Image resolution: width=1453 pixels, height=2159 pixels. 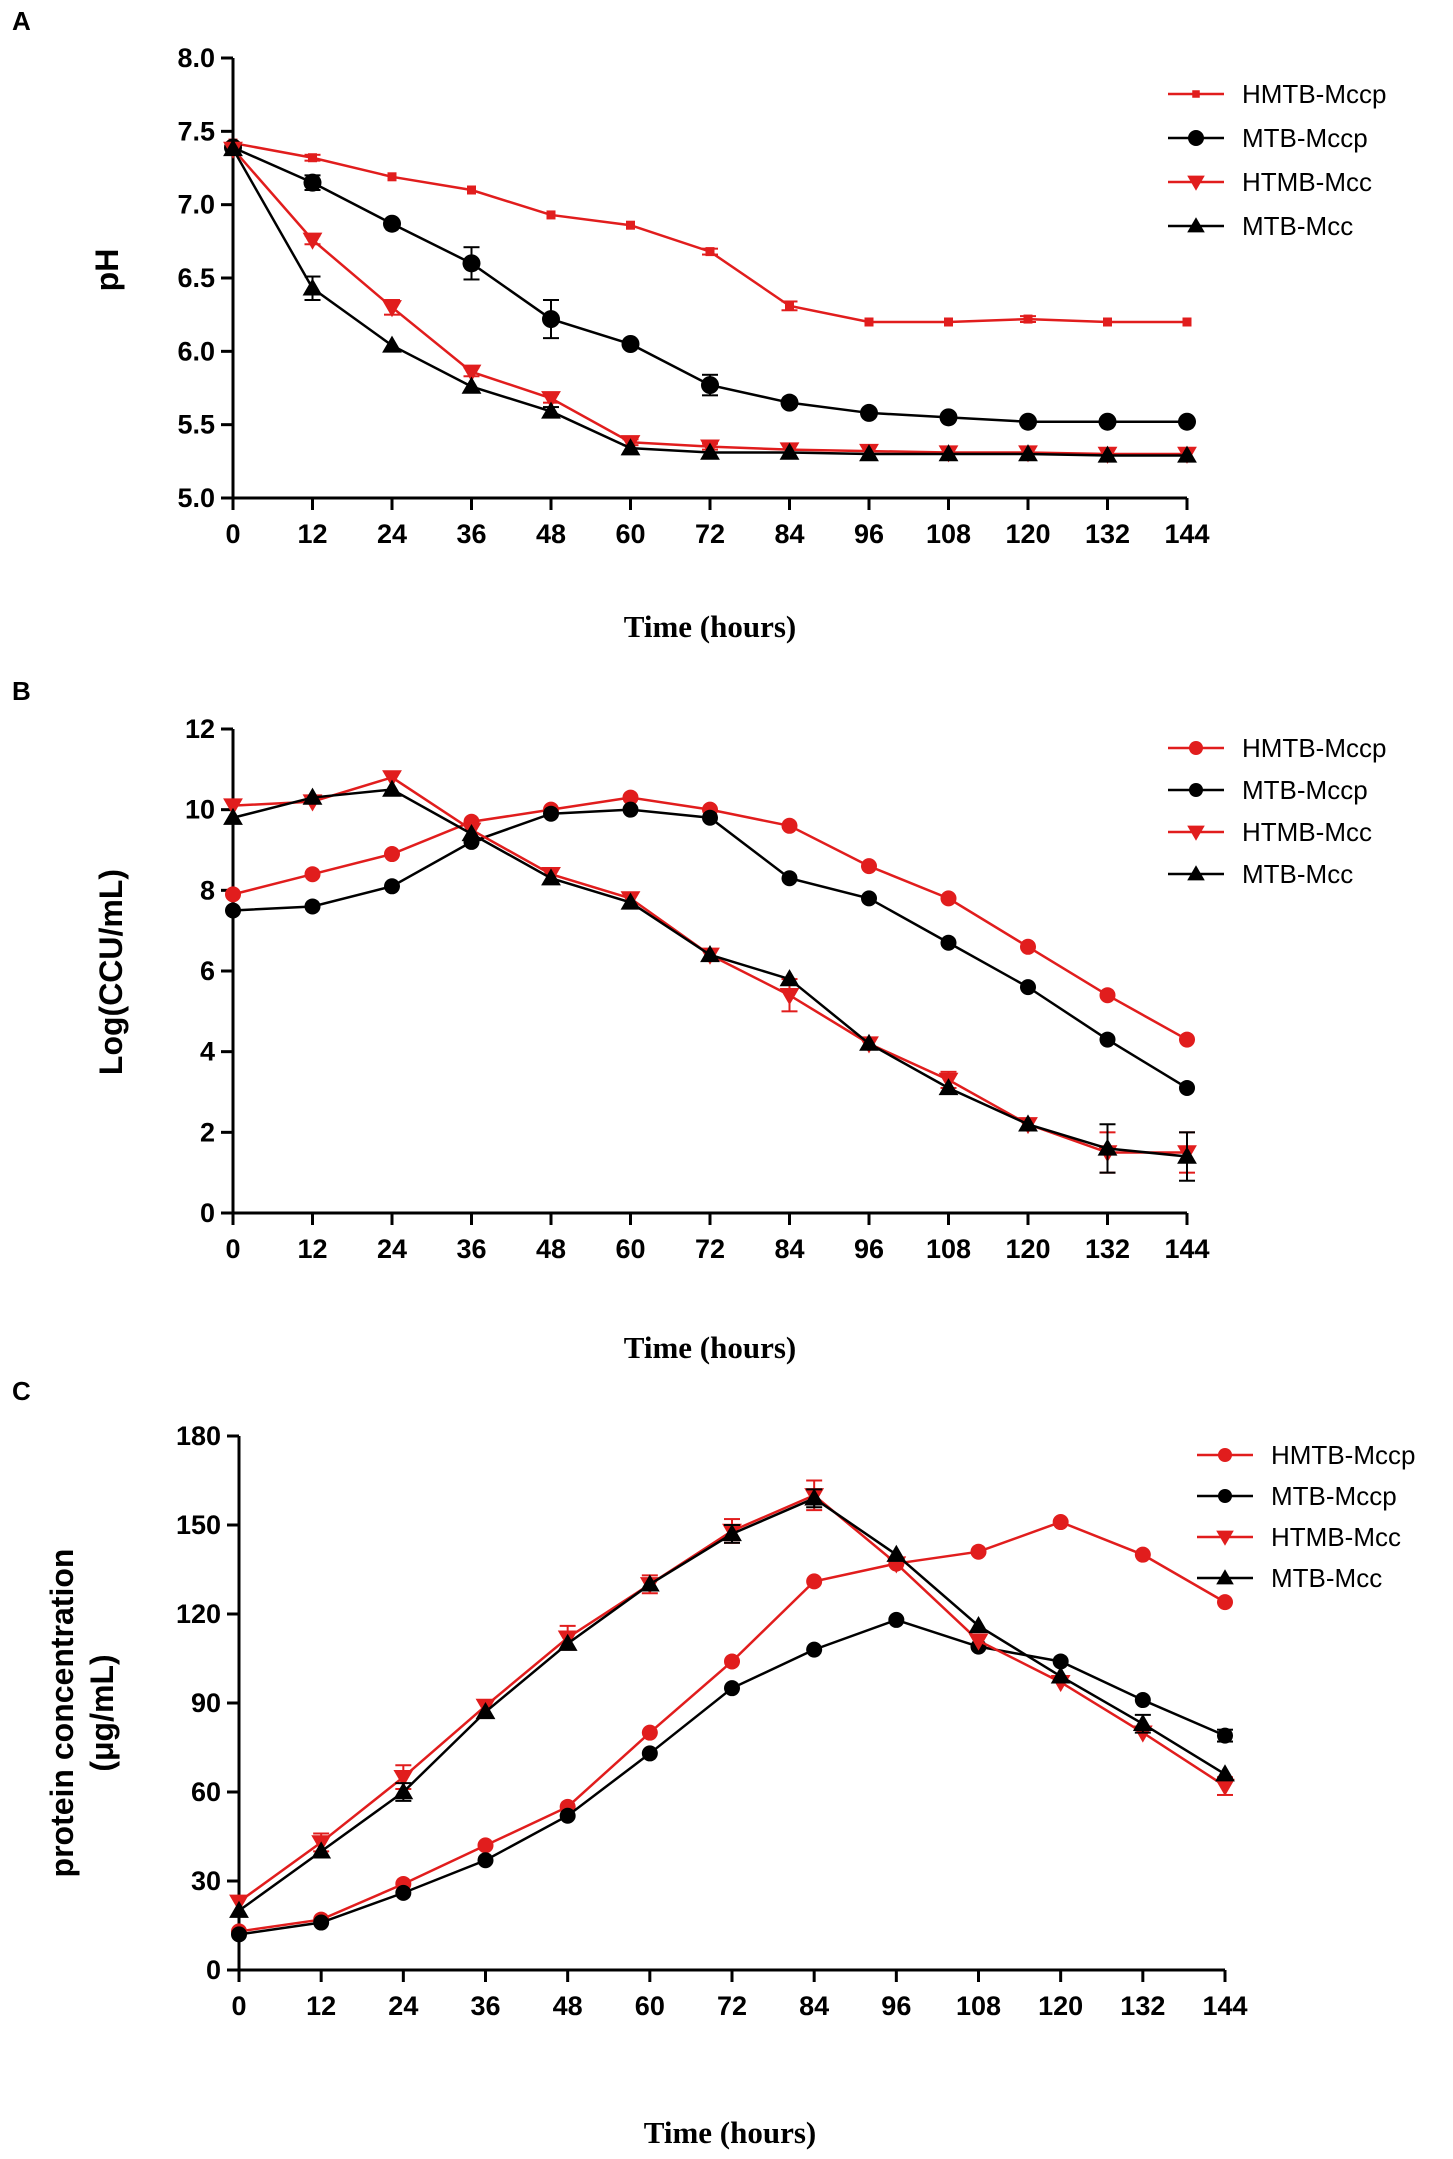 I want to click on x-tick-label: 12, so click(x=312, y=1249).